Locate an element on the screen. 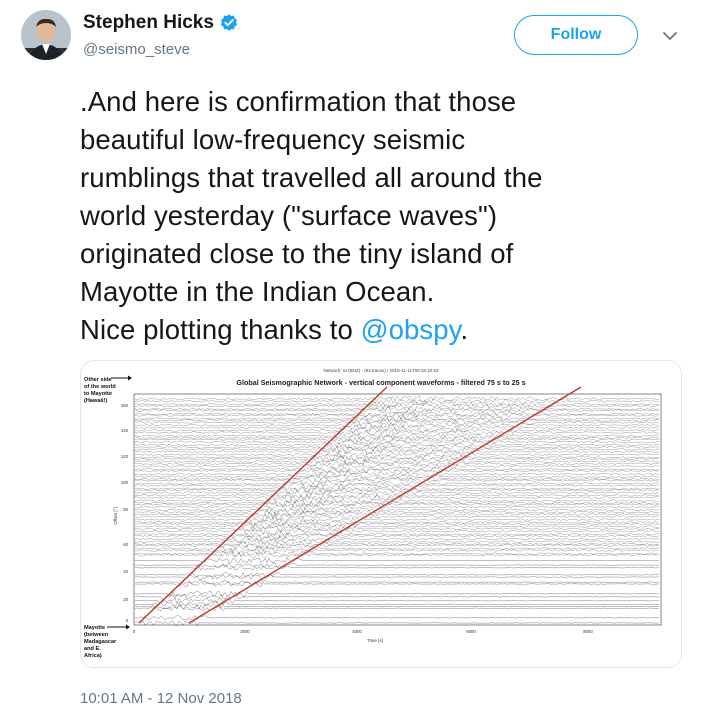 This screenshot has width=702, height=717. annotation-text: and E. is located at coordinates (92, 649).